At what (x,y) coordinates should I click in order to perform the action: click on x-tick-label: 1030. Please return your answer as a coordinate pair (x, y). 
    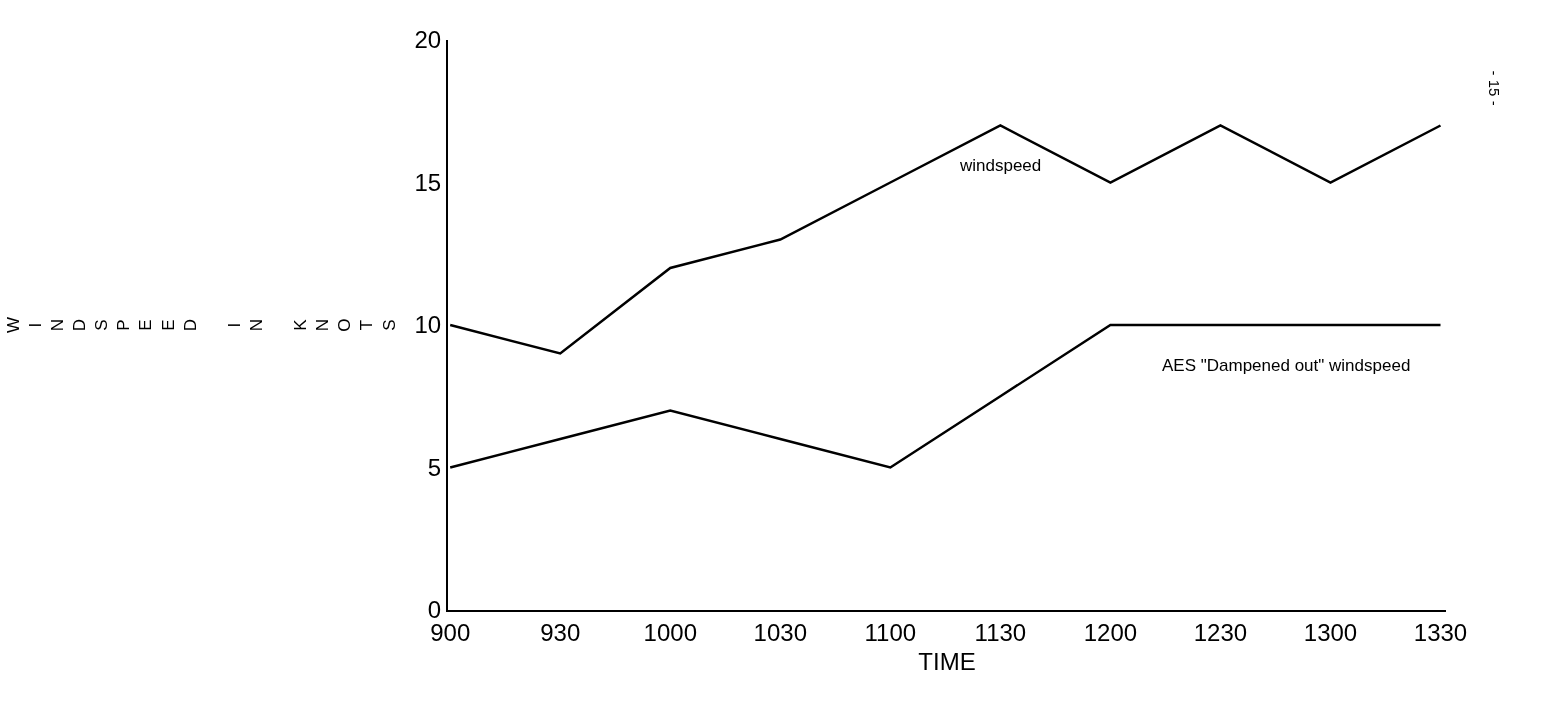
    Looking at the image, I should click on (780, 632).